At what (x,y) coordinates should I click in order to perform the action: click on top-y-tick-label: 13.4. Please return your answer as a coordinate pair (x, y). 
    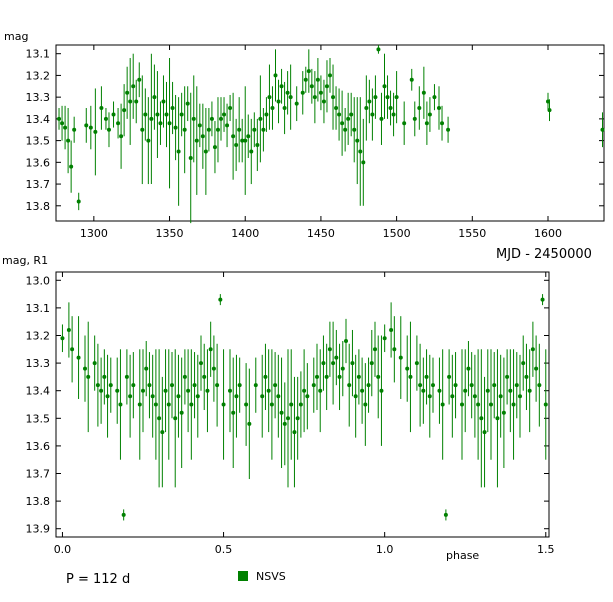
    Looking at the image, I should click on (38, 119).